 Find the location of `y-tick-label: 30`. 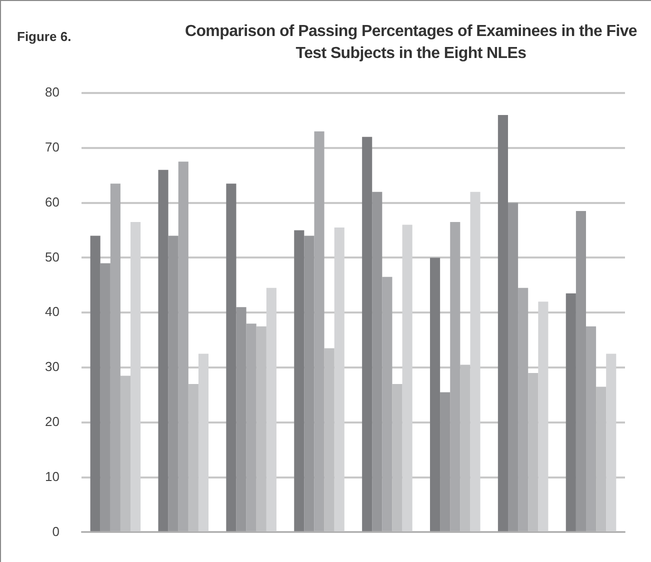

y-tick-label: 30 is located at coordinates (52, 366).